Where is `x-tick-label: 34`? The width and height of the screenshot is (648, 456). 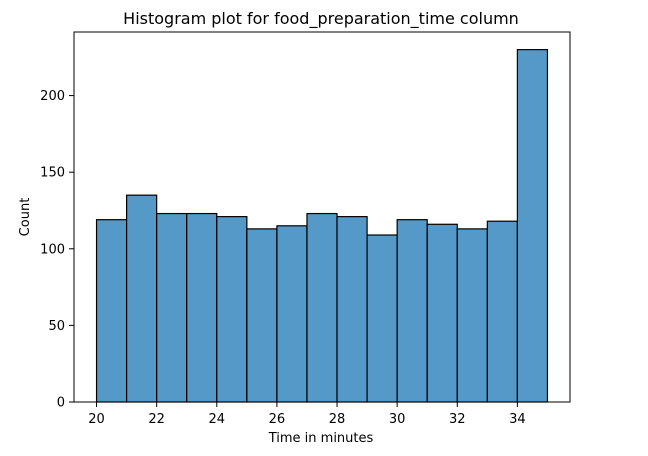 x-tick-label: 34 is located at coordinates (517, 419).